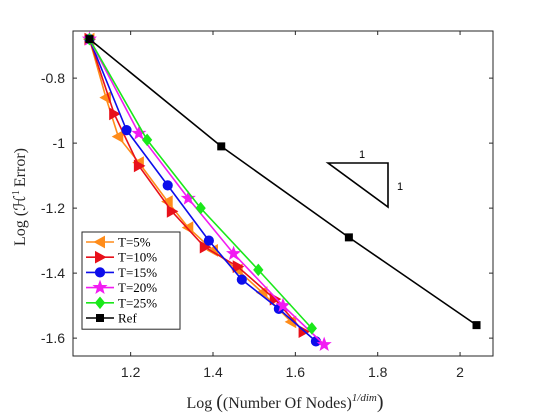 The image size is (560, 420). What do you see at coordinates (137, 272) in the screenshot?
I see `legend-label: T=15%` at bounding box center [137, 272].